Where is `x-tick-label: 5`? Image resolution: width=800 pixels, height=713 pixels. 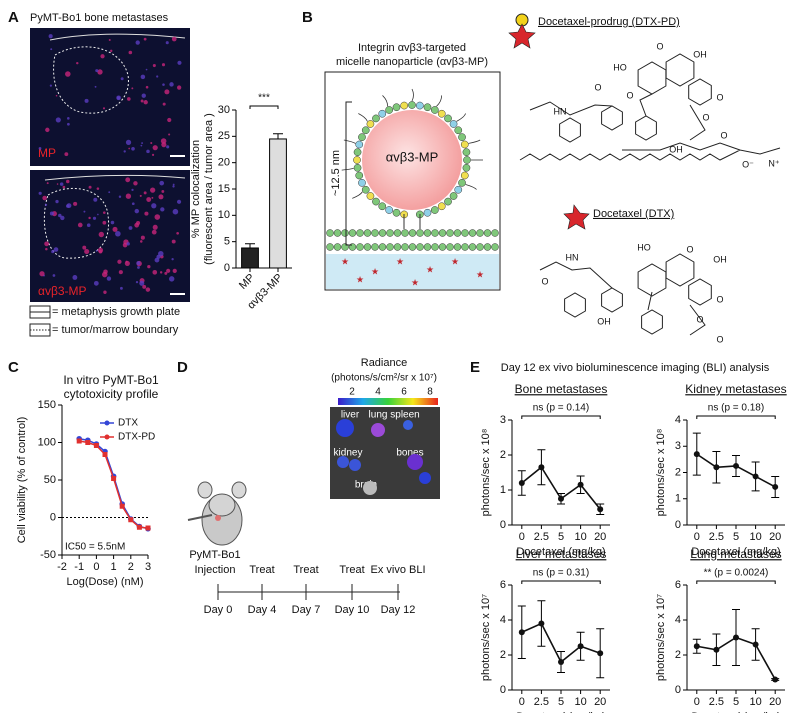 x-tick-label: 5 is located at coordinates (561, 537).